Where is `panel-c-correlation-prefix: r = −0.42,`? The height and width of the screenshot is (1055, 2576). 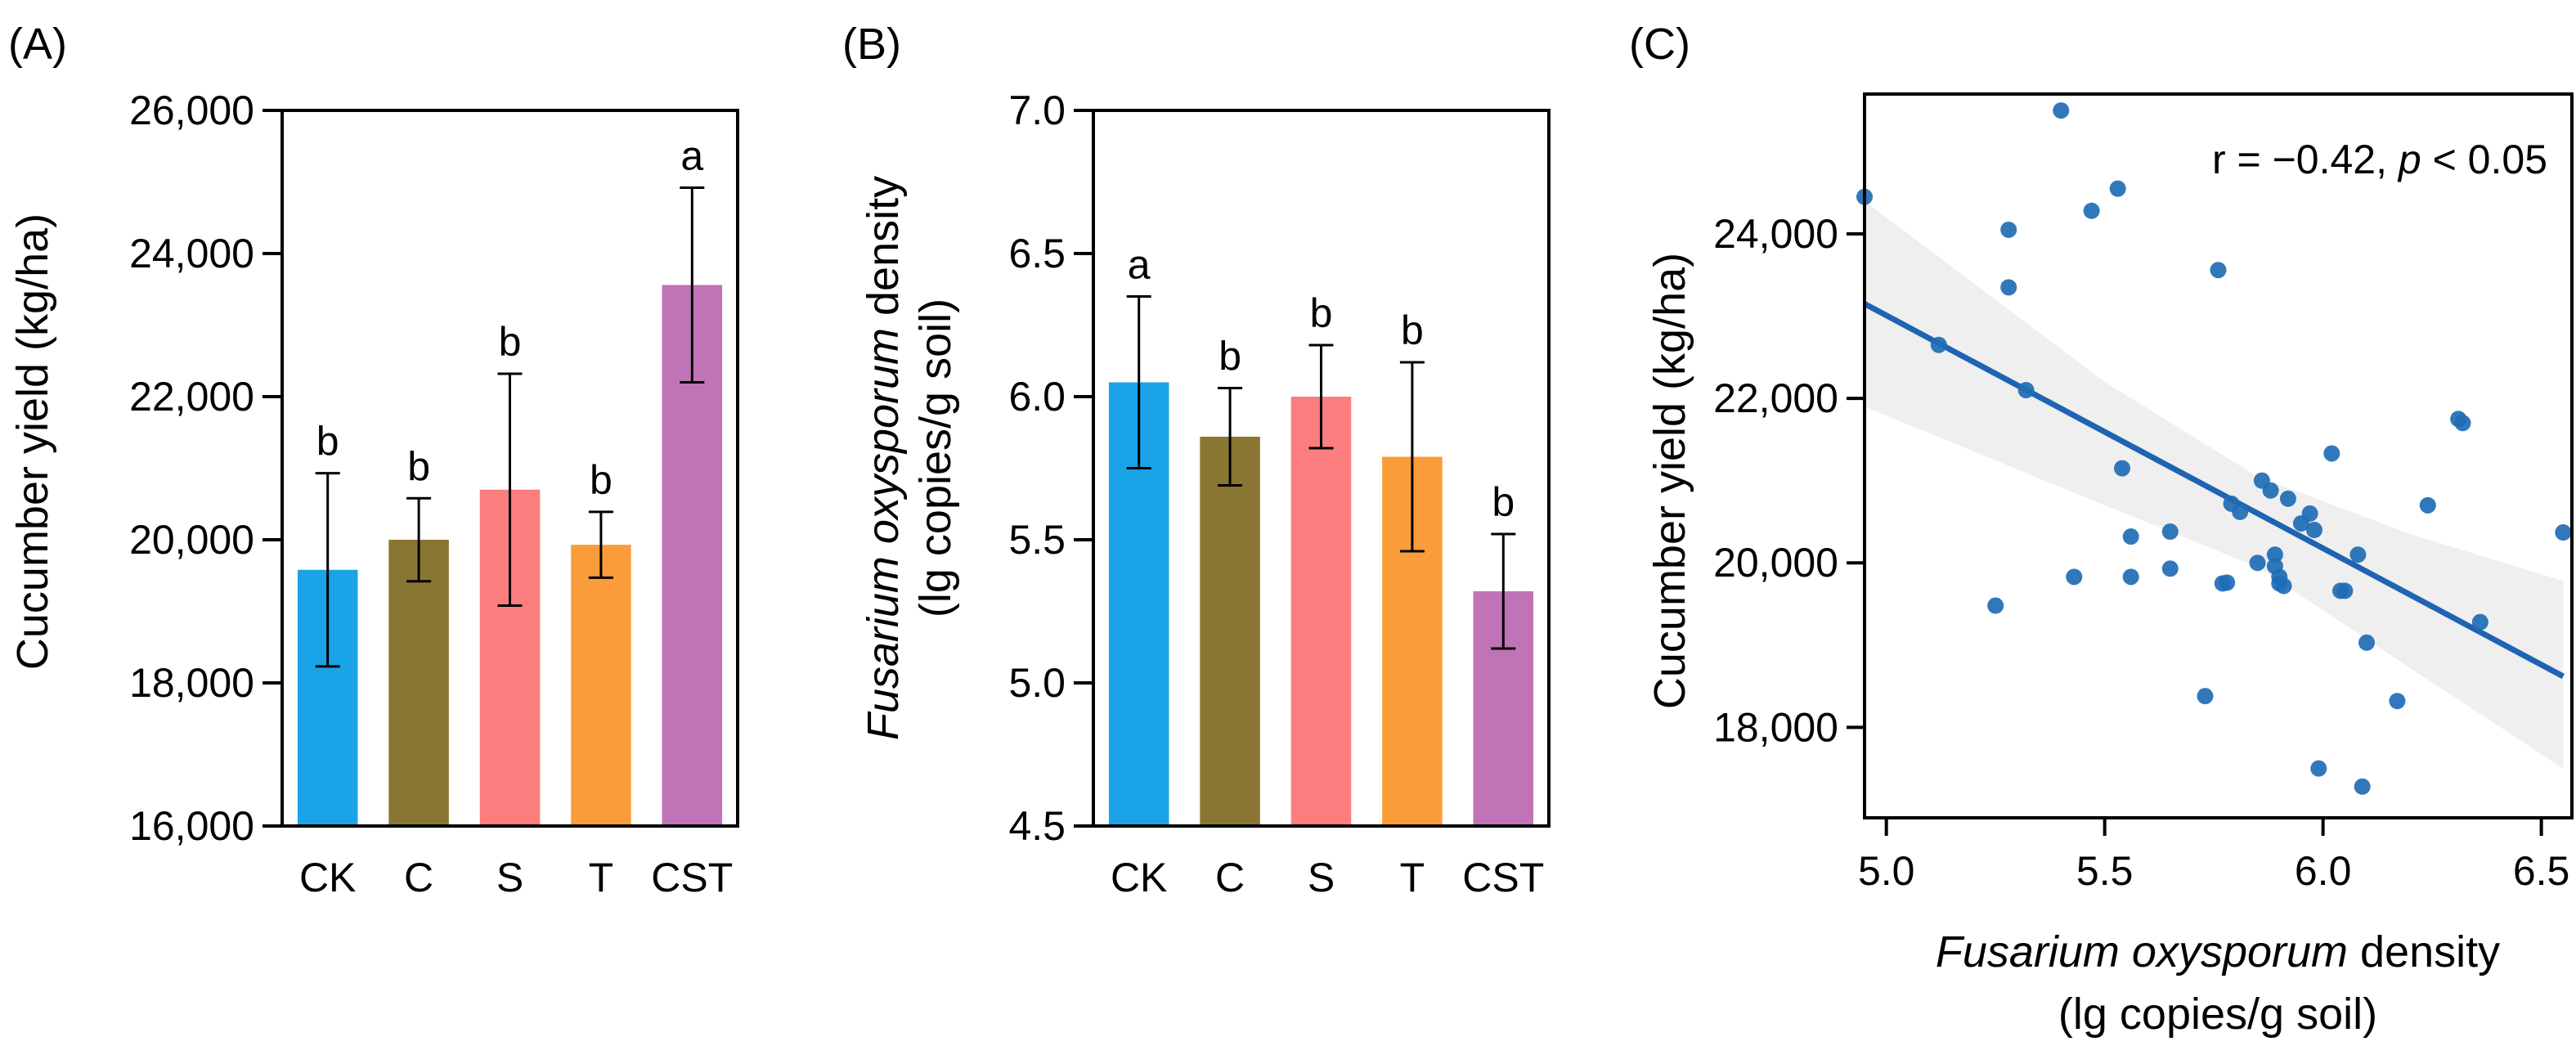
panel-c-correlation-prefix: r = −0.42, is located at coordinates (2306, 159).